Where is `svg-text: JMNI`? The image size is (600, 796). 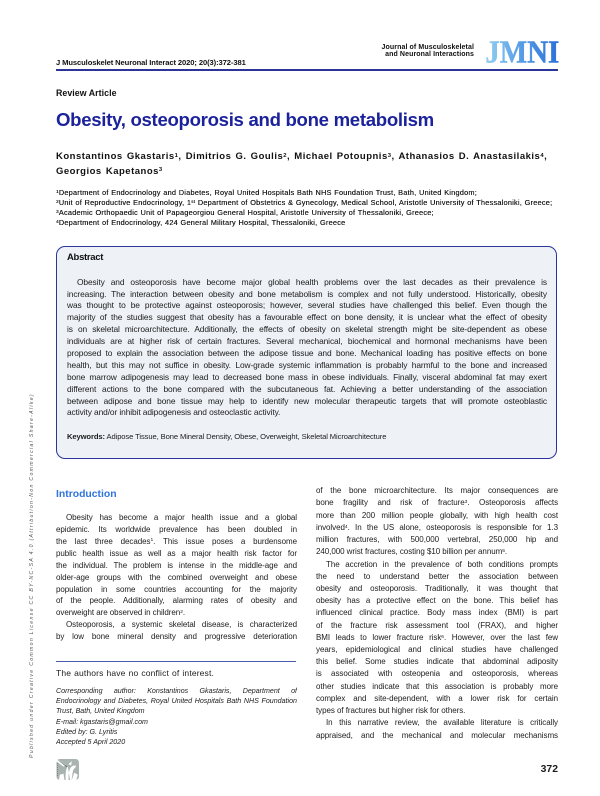
svg-text: JMNI is located at coordinates (522, 51).